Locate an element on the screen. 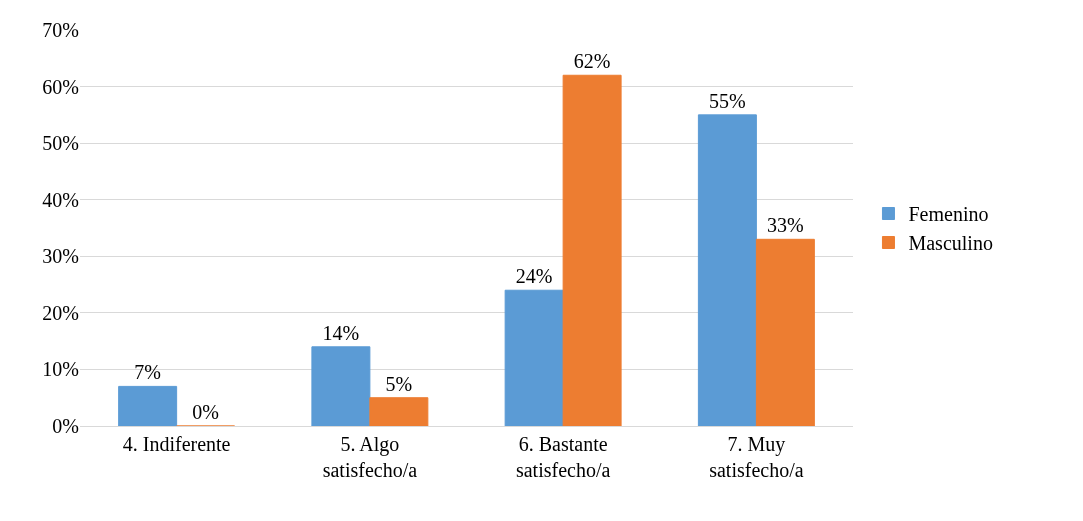 The height and width of the screenshot is (521, 1083). y-tick-label: 10% is located at coordinates (60, 369).